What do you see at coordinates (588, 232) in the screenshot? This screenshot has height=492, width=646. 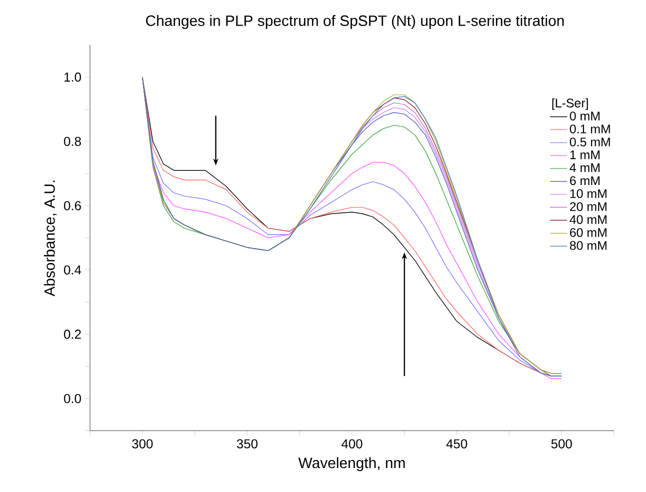 I see `legend-label: 60 mM` at bounding box center [588, 232].